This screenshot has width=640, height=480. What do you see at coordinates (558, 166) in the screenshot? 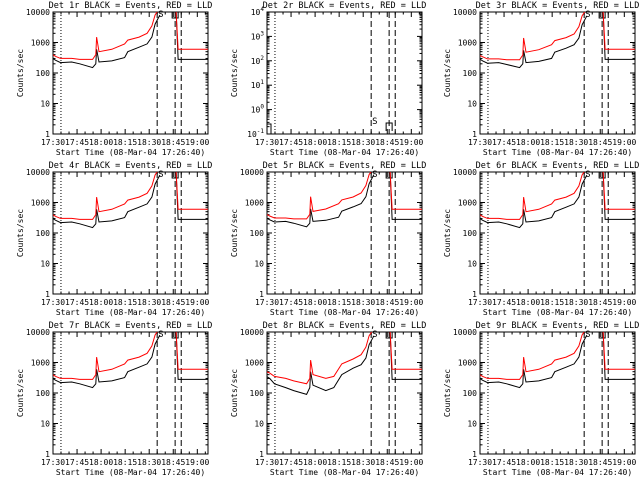
I see `panel-title: Det 6r BLACK = Events, RED = LLD` at bounding box center [558, 166].